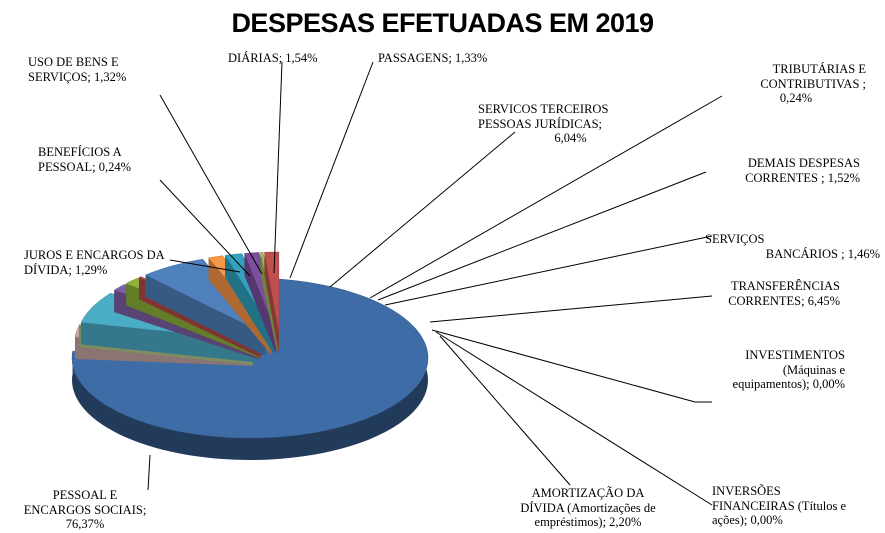  What do you see at coordinates (784, 300) in the screenshot?
I see `label-transferencias-line2: CORRENTES; 6,45%` at bounding box center [784, 300].